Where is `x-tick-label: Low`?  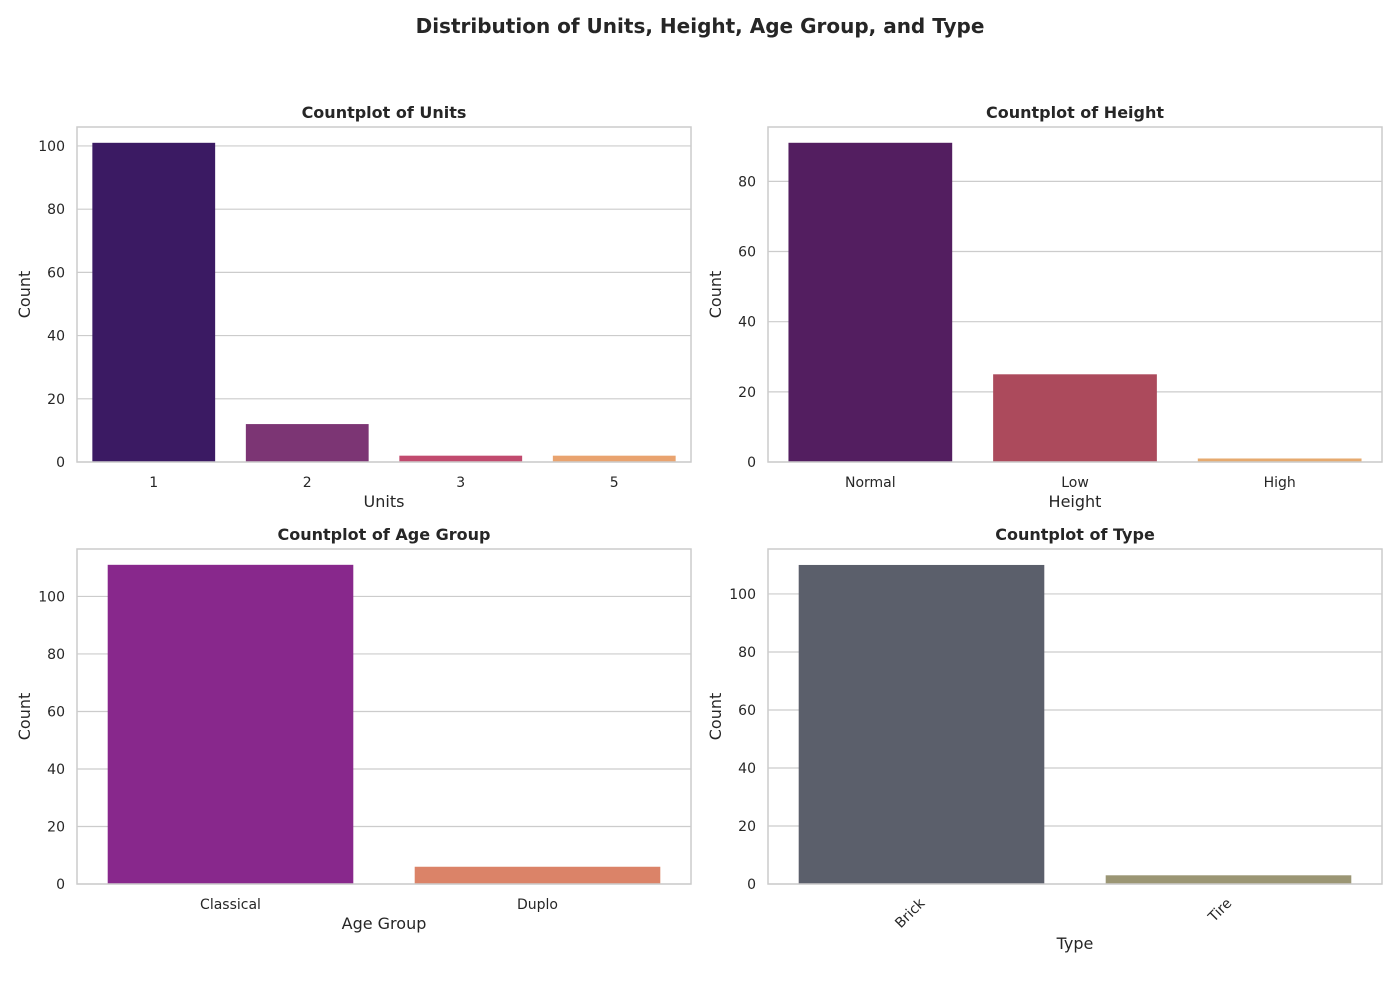
x-tick-label: Low is located at coordinates (1075, 483).